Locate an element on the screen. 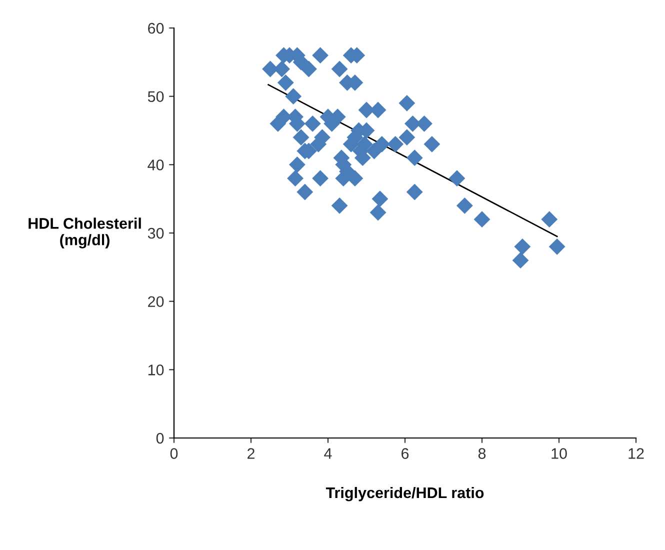  x-tick-label: 12 is located at coordinates (636, 453).